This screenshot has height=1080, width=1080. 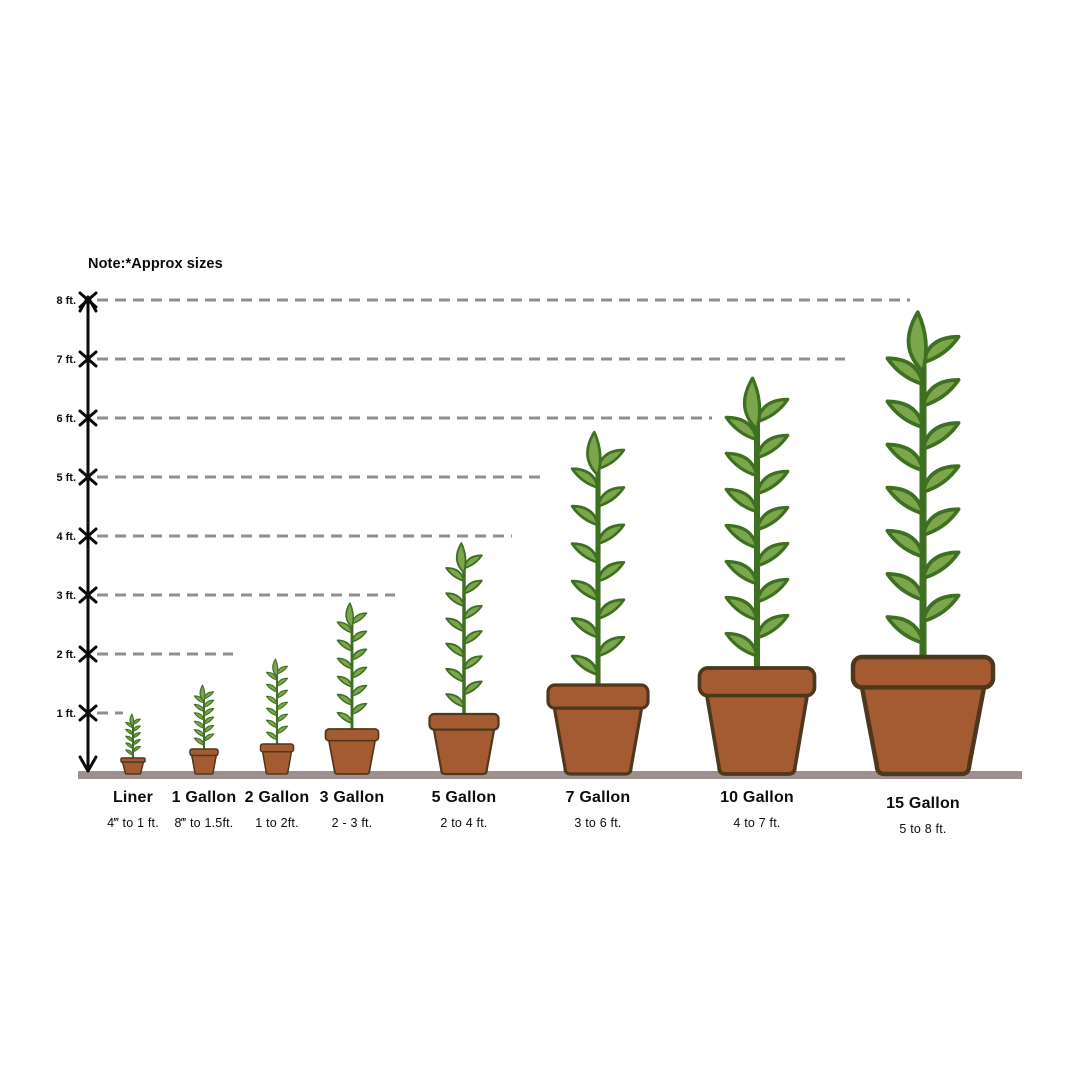 What do you see at coordinates (66, 419) in the screenshot?
I see `axis-tick-label: 6 ft.` at bounding box center [66, 419].